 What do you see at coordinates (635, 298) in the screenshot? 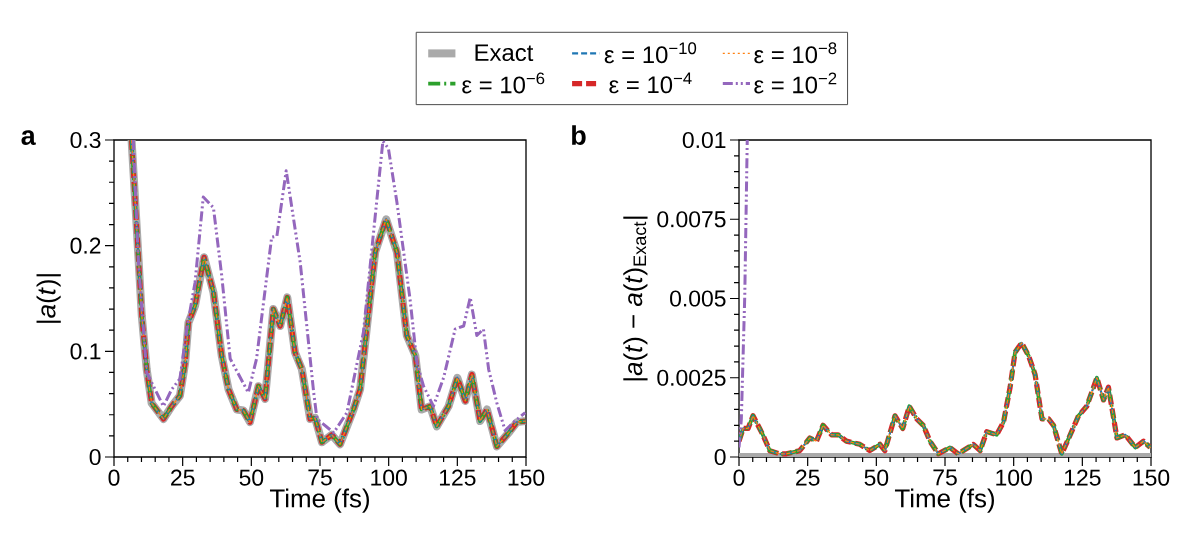
I see `text: |a(t) − a(t)$_{Exact}$|` at bounding box center [635, 298].